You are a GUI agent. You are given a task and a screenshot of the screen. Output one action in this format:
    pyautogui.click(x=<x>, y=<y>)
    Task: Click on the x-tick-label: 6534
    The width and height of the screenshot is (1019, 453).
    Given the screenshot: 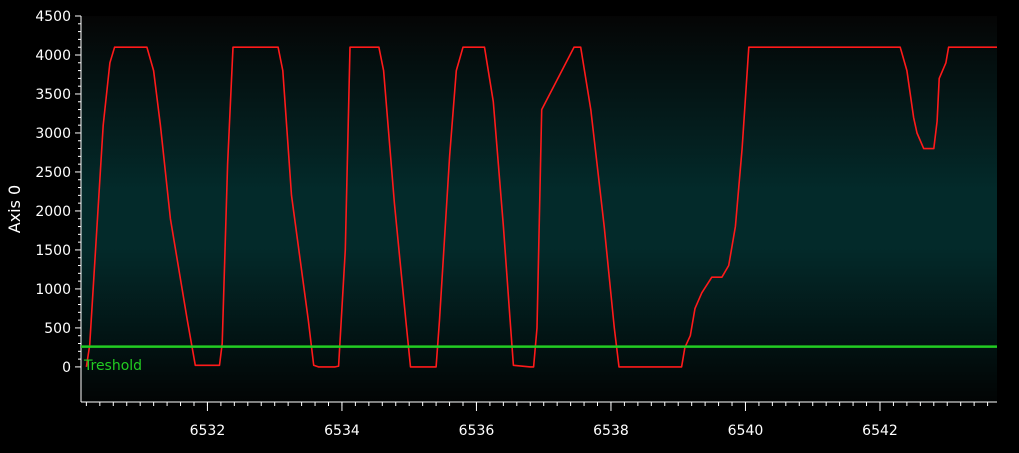 What is the action you would take?
    pyautogui.click(x=342, y=431)
    